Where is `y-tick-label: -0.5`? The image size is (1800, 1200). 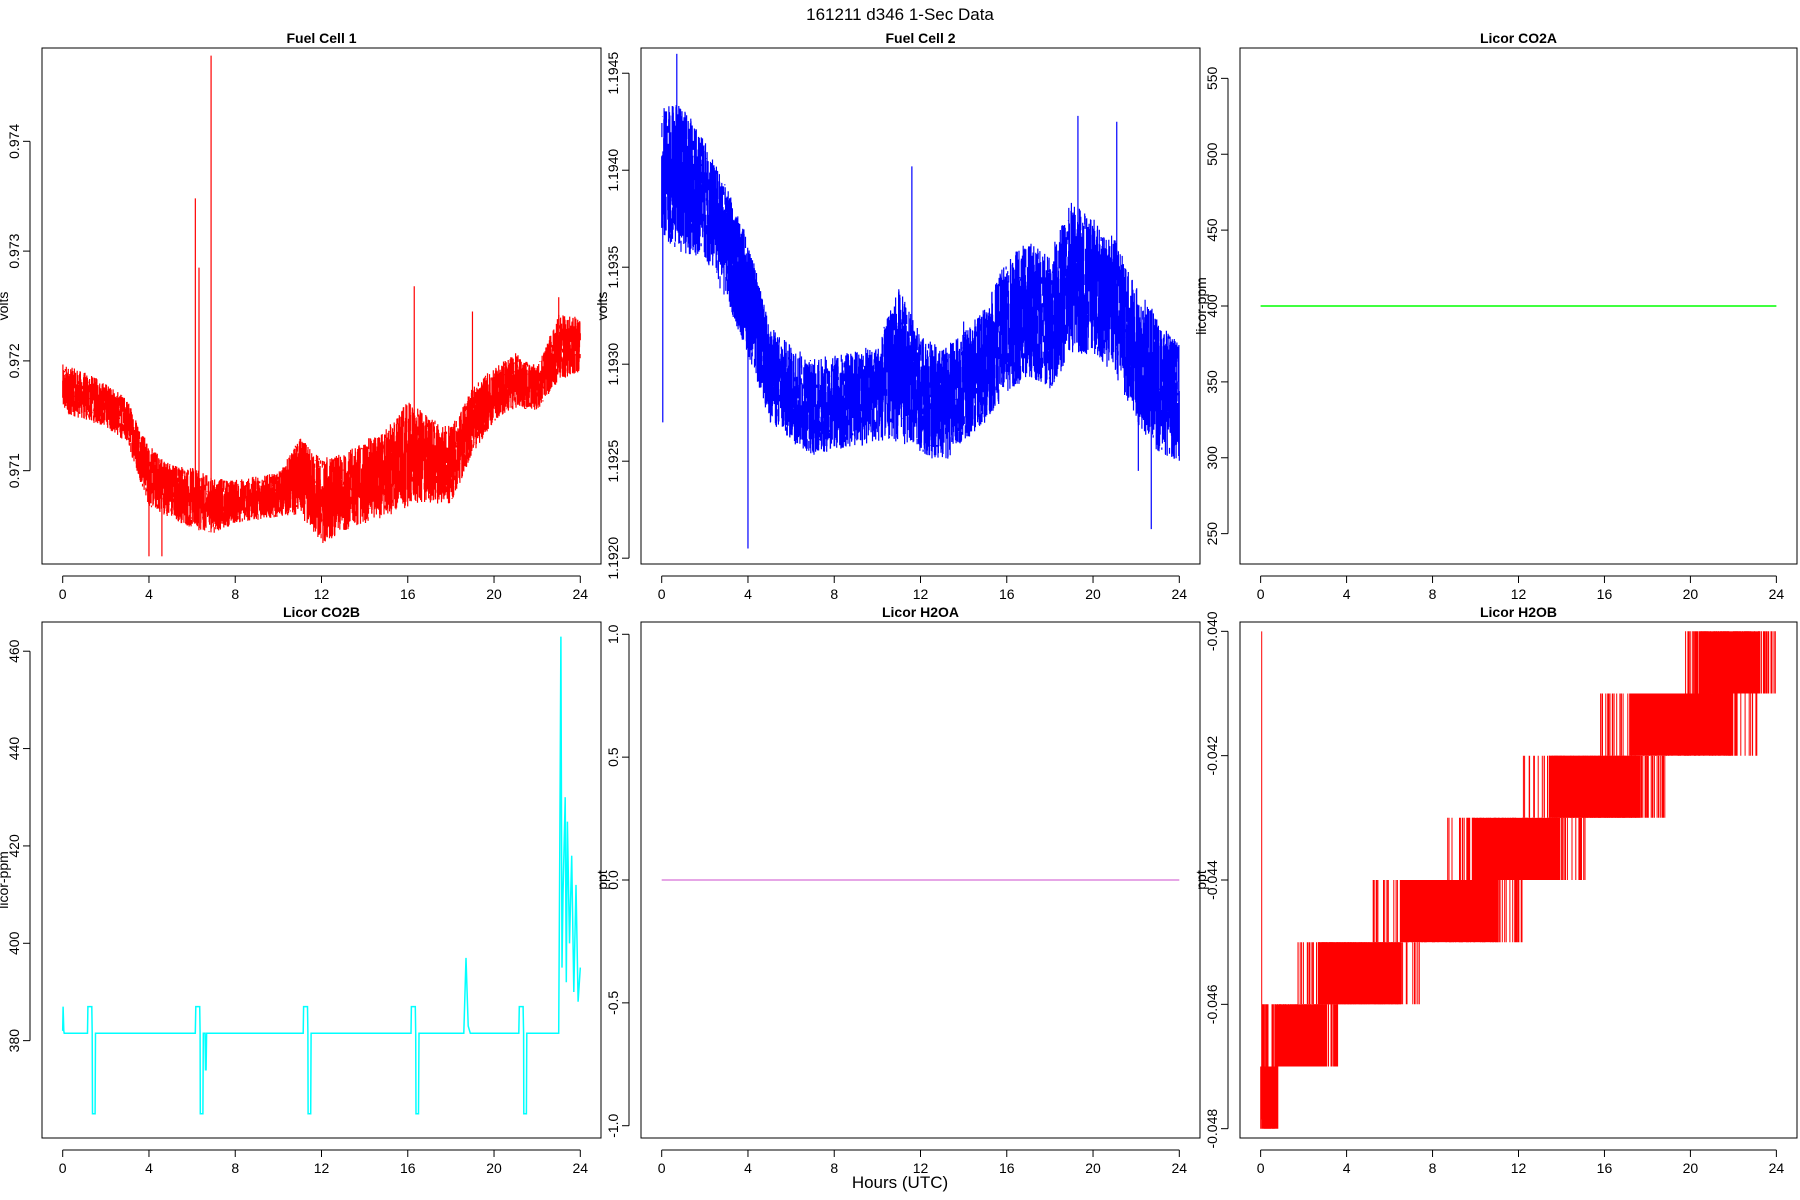
y-tick-label: -0.5 is located at coordinates (613, 1003).